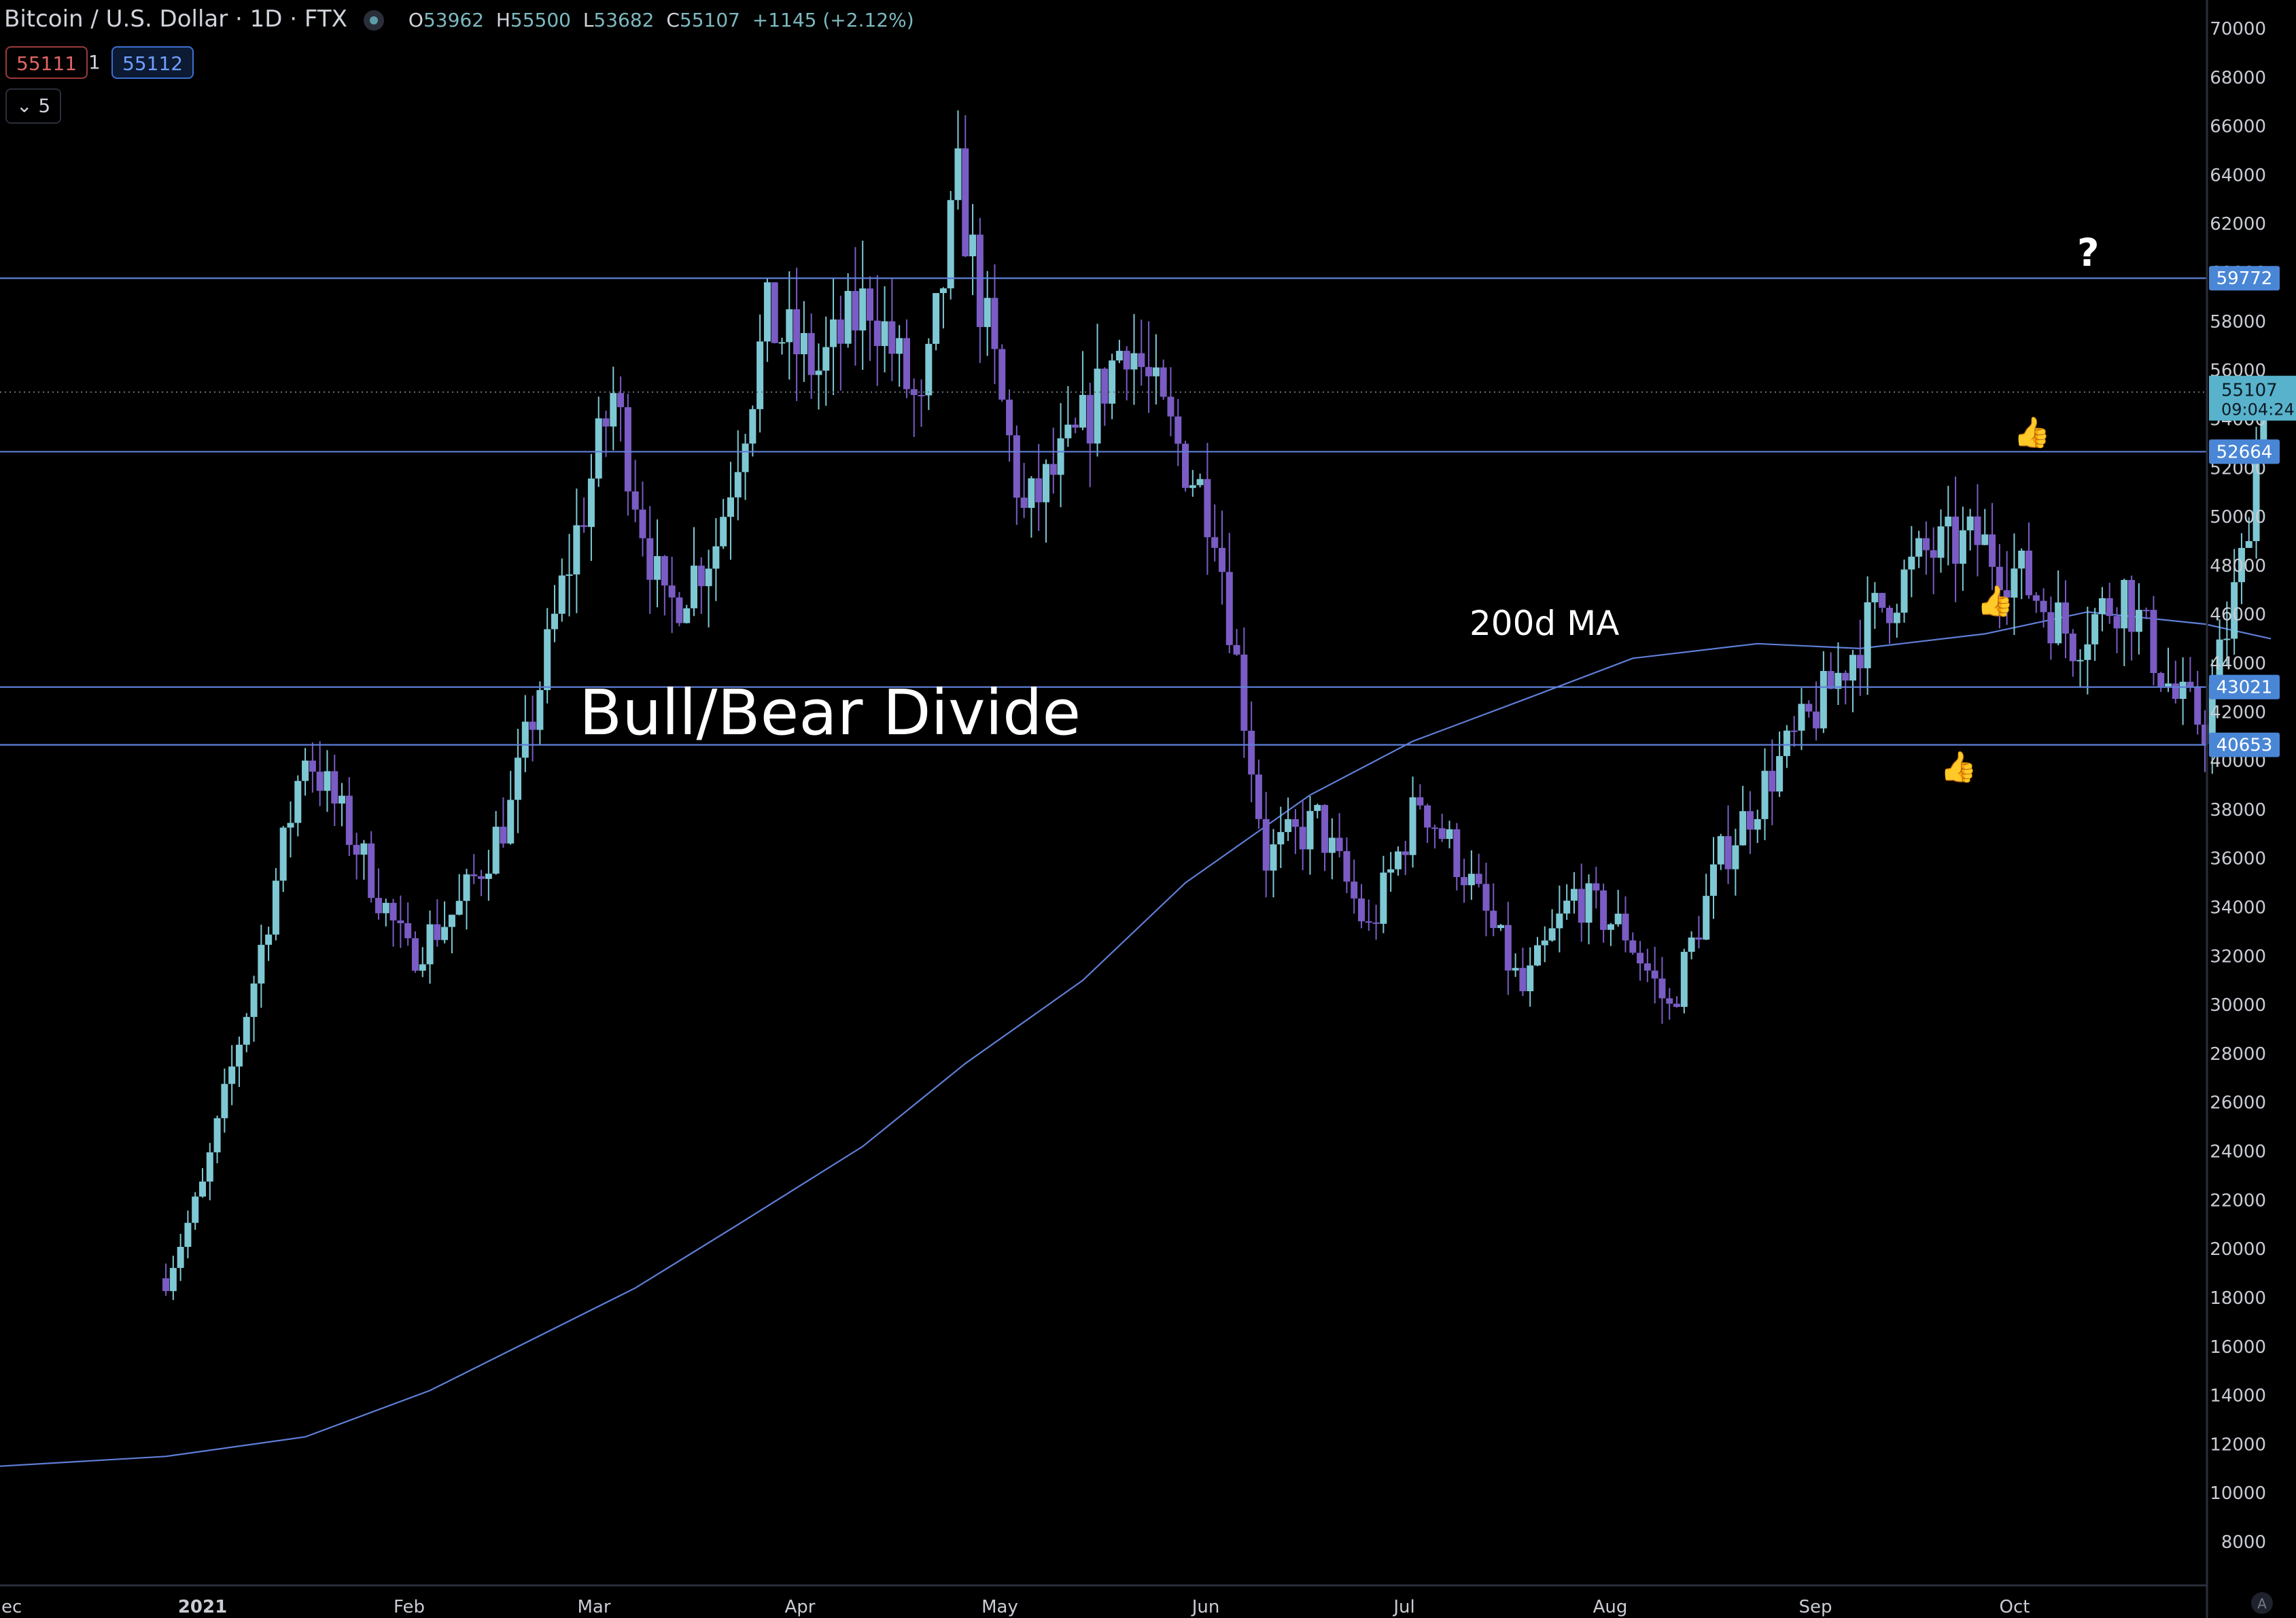  I want to click on y-tick-label: 18000, so click(2238, 1299).